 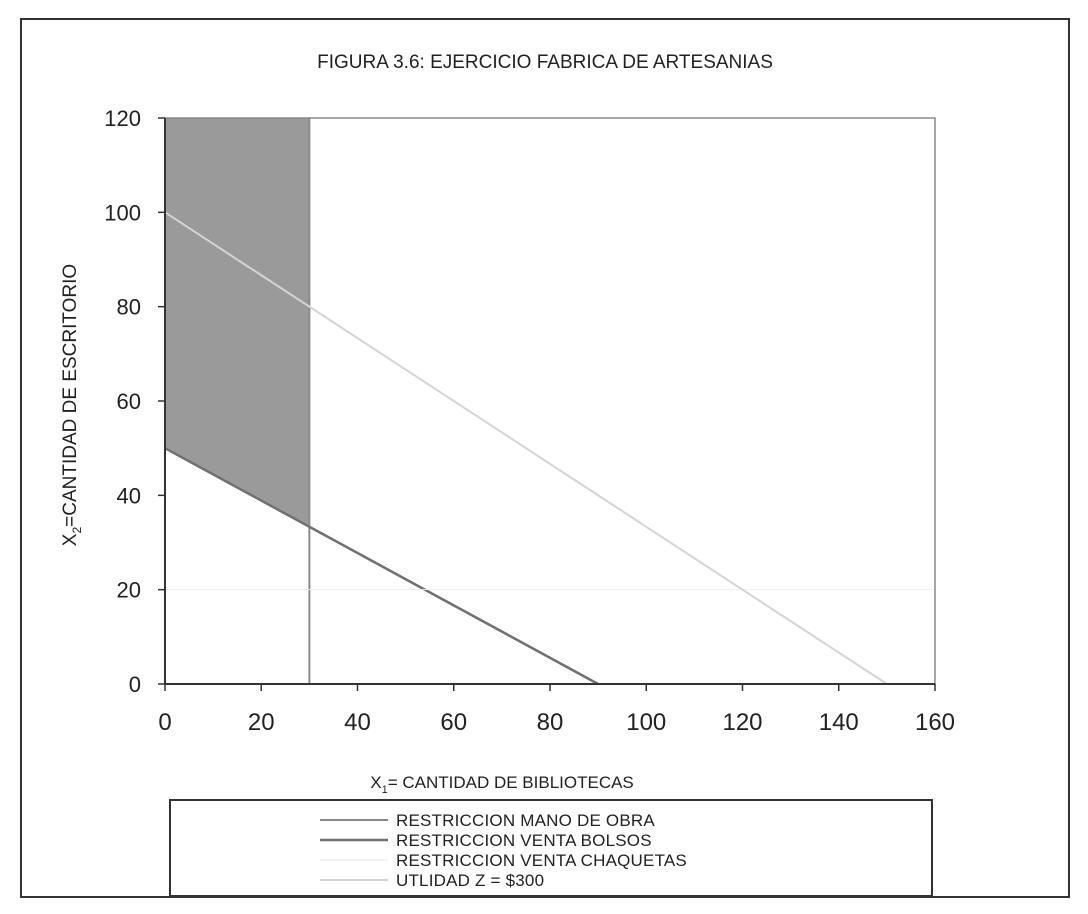 I want to click on y-tick-label: 80, so click(x=129, y=307).